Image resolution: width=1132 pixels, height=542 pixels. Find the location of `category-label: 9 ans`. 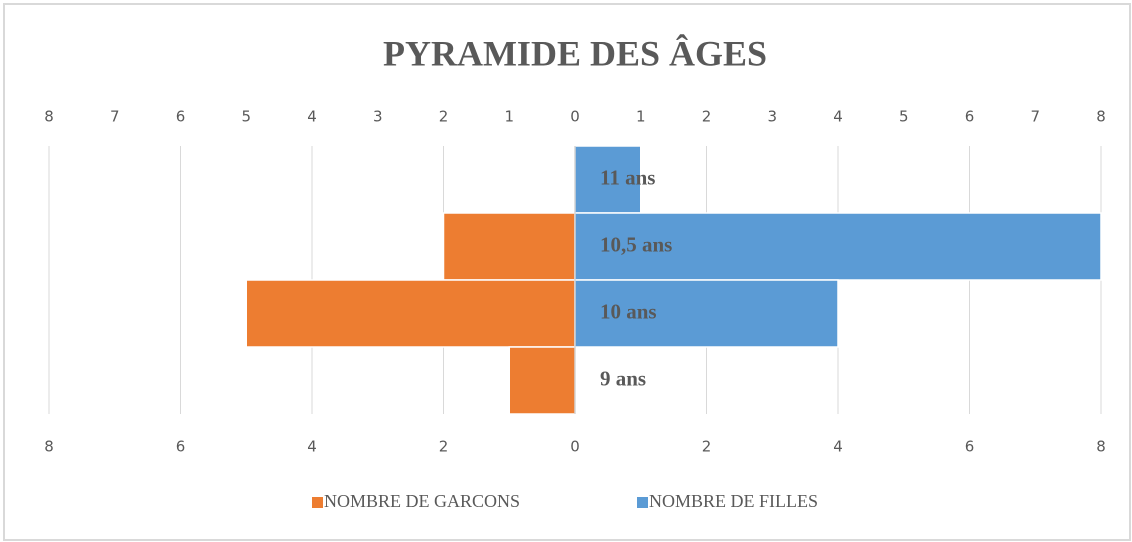

category-label: 9 ans is located at coordinates (623, 378).